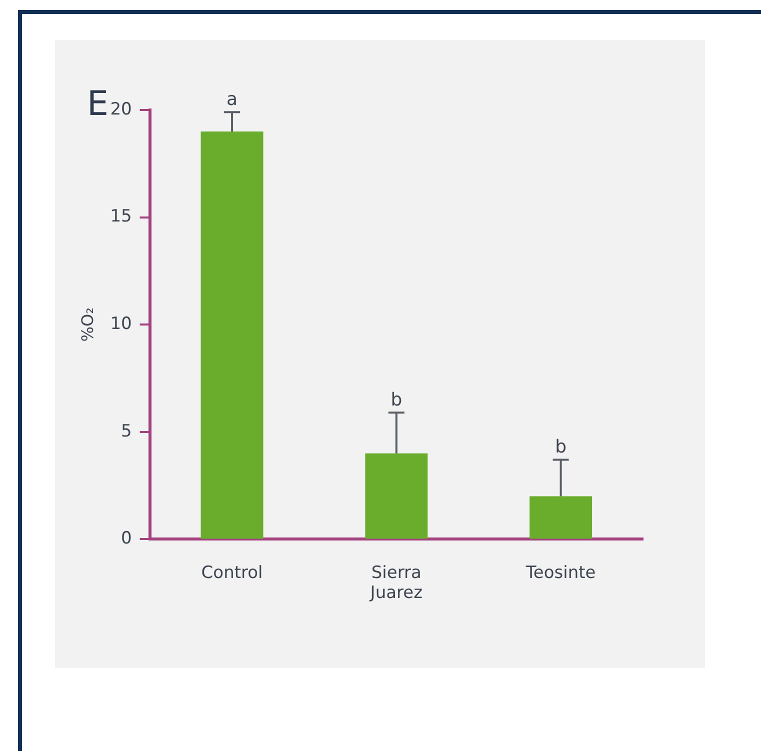  I want to click on y-axis-title: %O₂, so click(87, 324).